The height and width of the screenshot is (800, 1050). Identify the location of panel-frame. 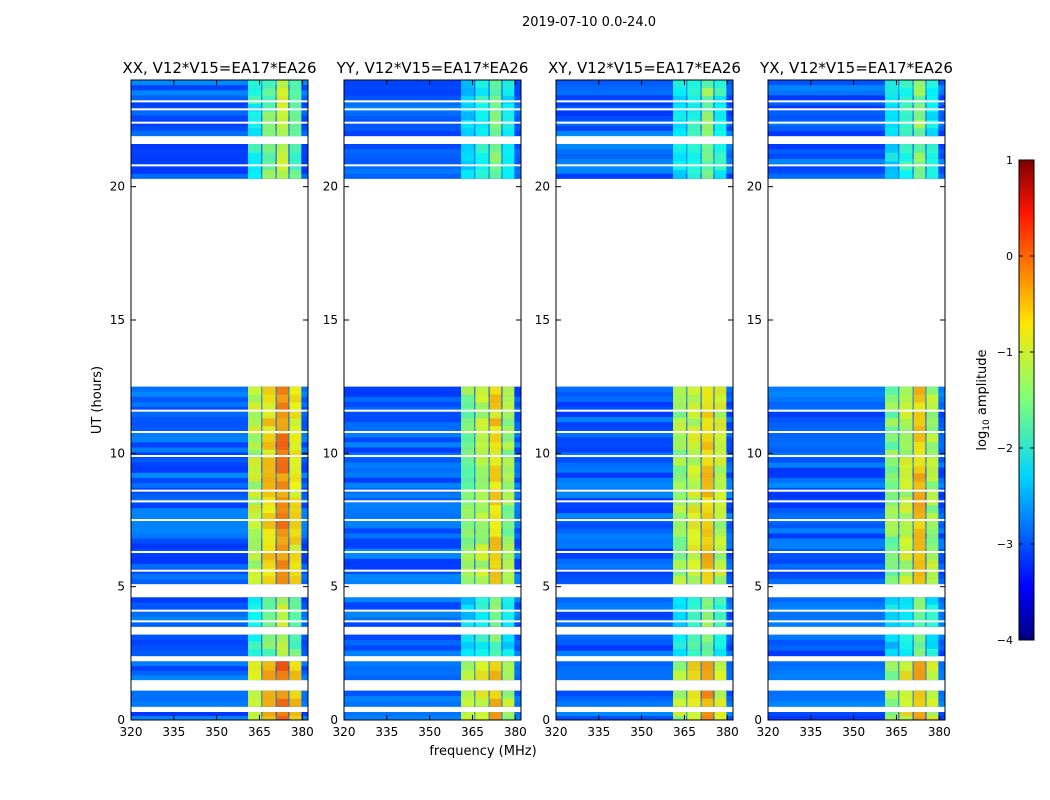
(432, 400).